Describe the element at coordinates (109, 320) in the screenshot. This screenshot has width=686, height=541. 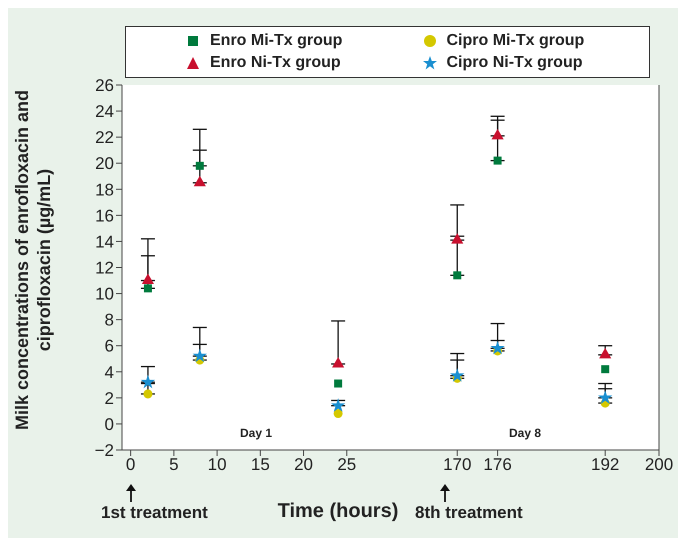
I see `y-tick-label: 8` at that location.